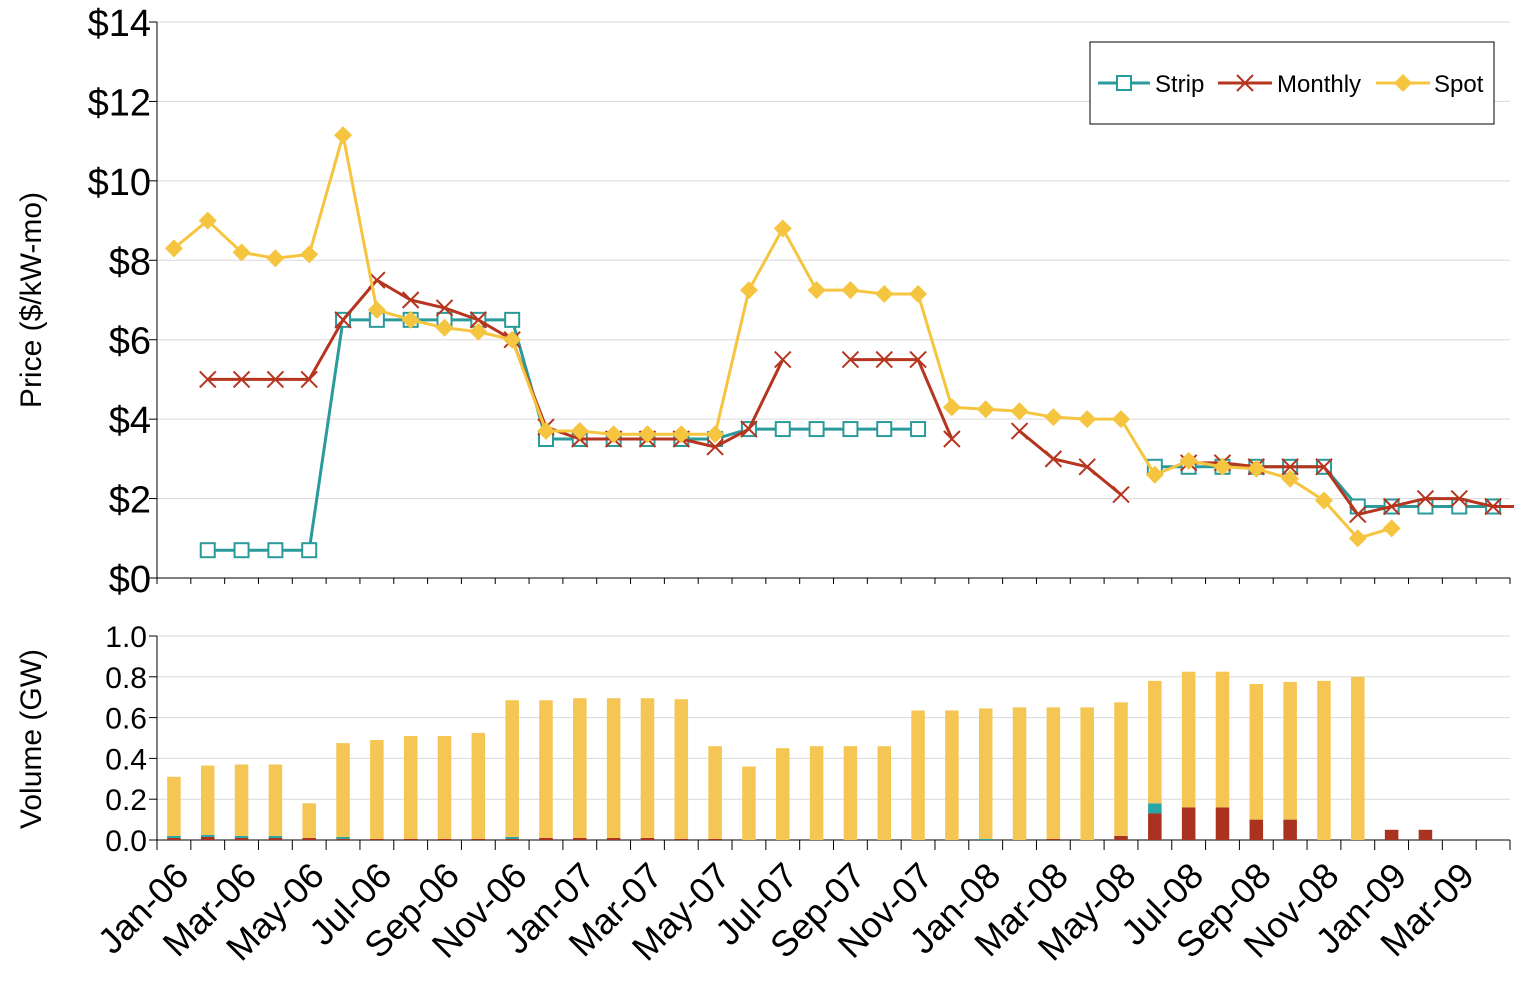  What do you see at coordinates (119, 302) in the screenshot?
I see `price-y-tick-labels: $0 $2 $4 $6 $8 $10 $12 $14` at bounding box center [119, 302].